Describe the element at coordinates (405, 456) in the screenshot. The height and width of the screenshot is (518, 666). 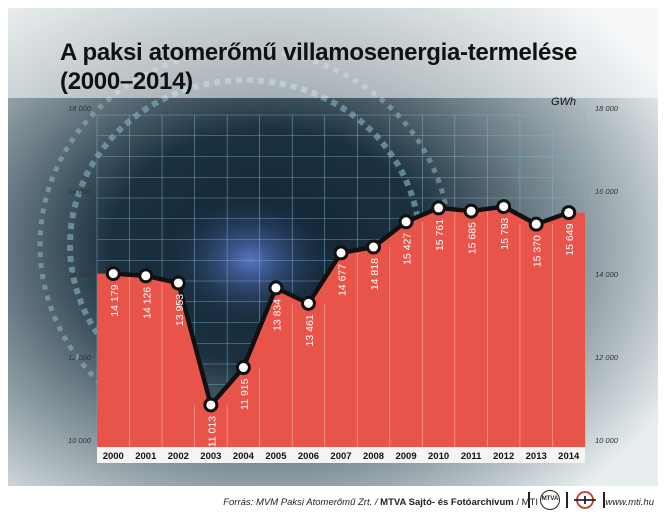
I see `x-tick-label: 2009` at that location.